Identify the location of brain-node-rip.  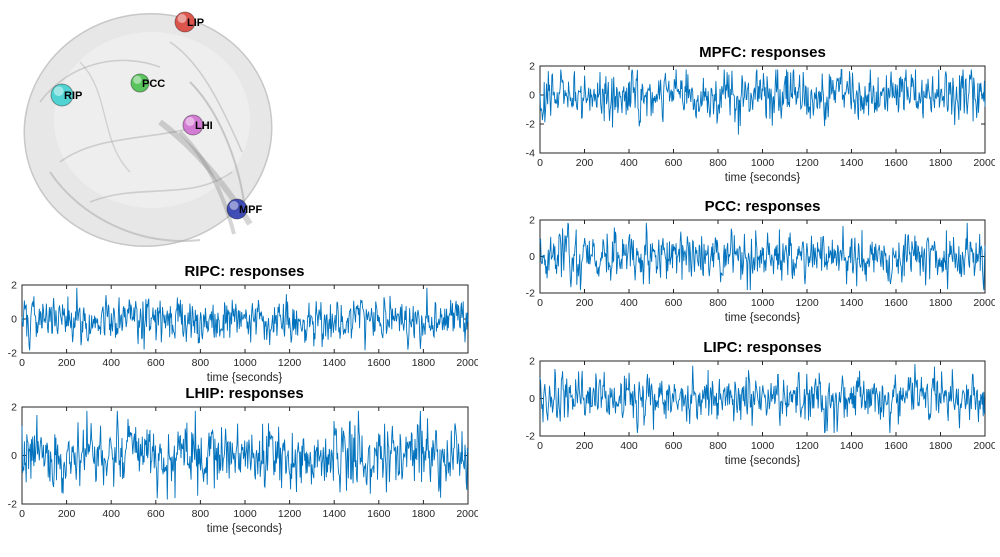
(62, 95).